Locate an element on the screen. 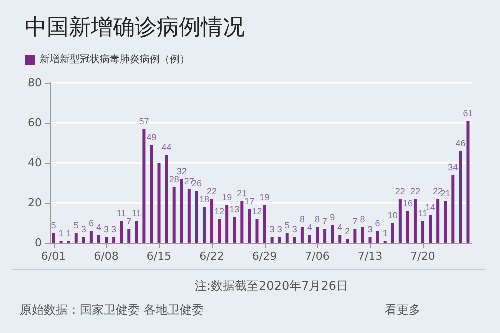 This screenshot has height=333, width=500. data-label: 10 is located at coordinates (393, 215).